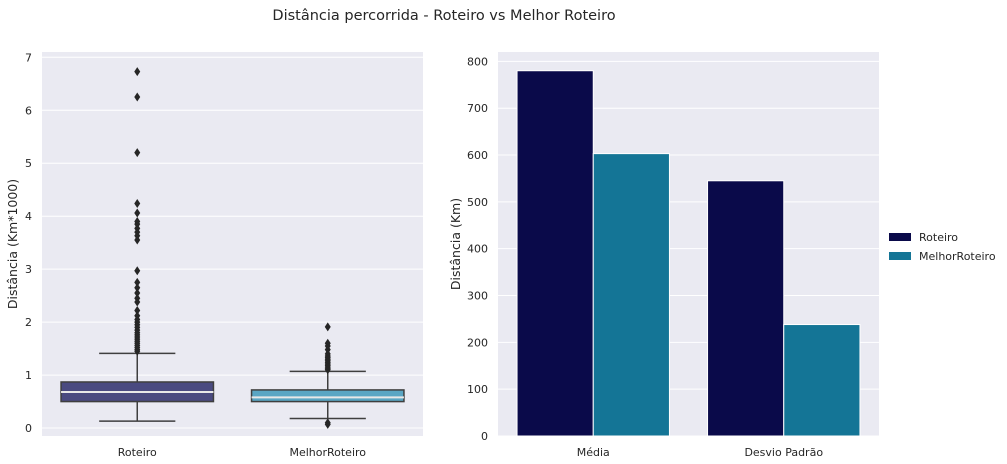  I want to click on boxplot-y-tick-label: 1, so click(28, 375).